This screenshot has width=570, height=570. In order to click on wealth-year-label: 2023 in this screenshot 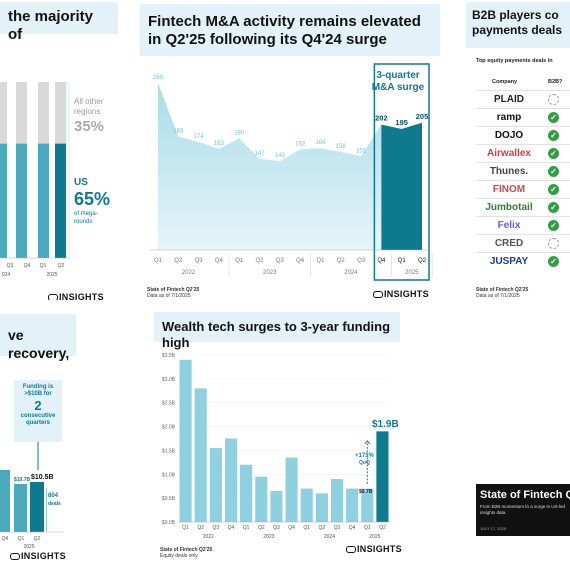, I will do `click(268, 537)`.